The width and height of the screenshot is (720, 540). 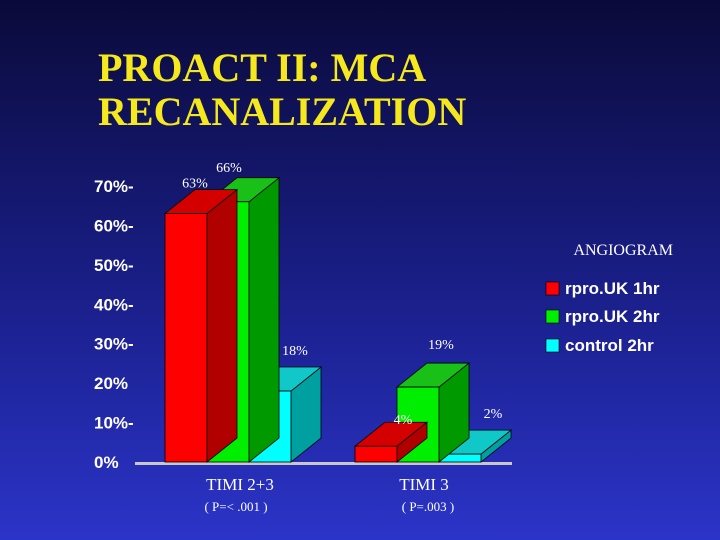 I want to click on data-label: 4%, so click(x=403, y=420).